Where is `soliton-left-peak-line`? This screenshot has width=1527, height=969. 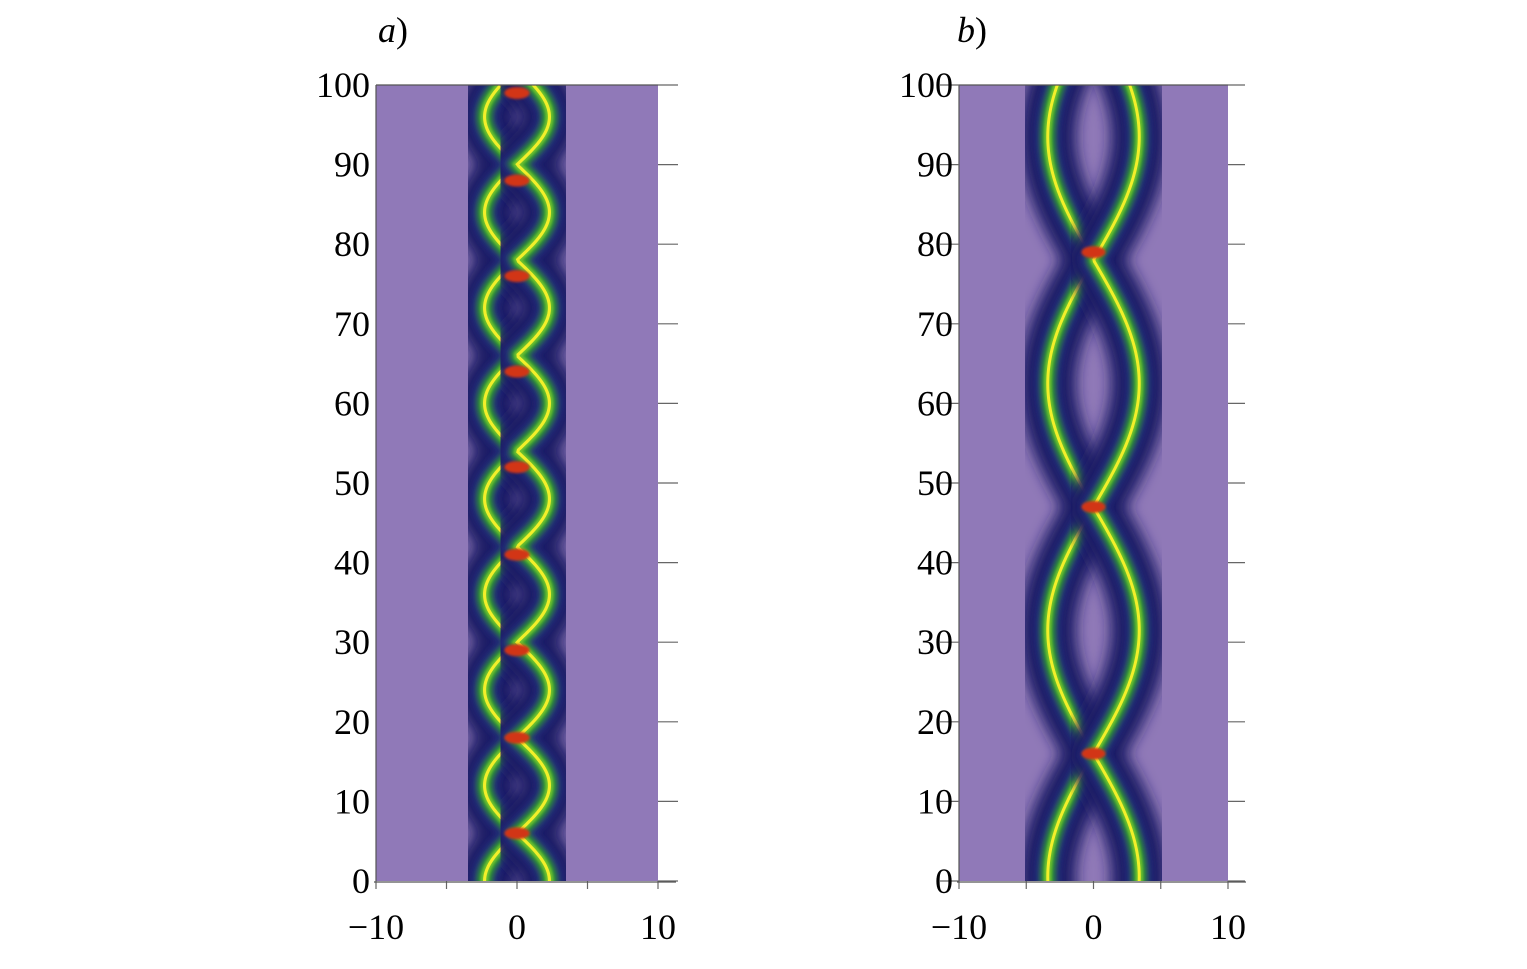 soliton-left-peak-line is located at coordinates (501, 483).